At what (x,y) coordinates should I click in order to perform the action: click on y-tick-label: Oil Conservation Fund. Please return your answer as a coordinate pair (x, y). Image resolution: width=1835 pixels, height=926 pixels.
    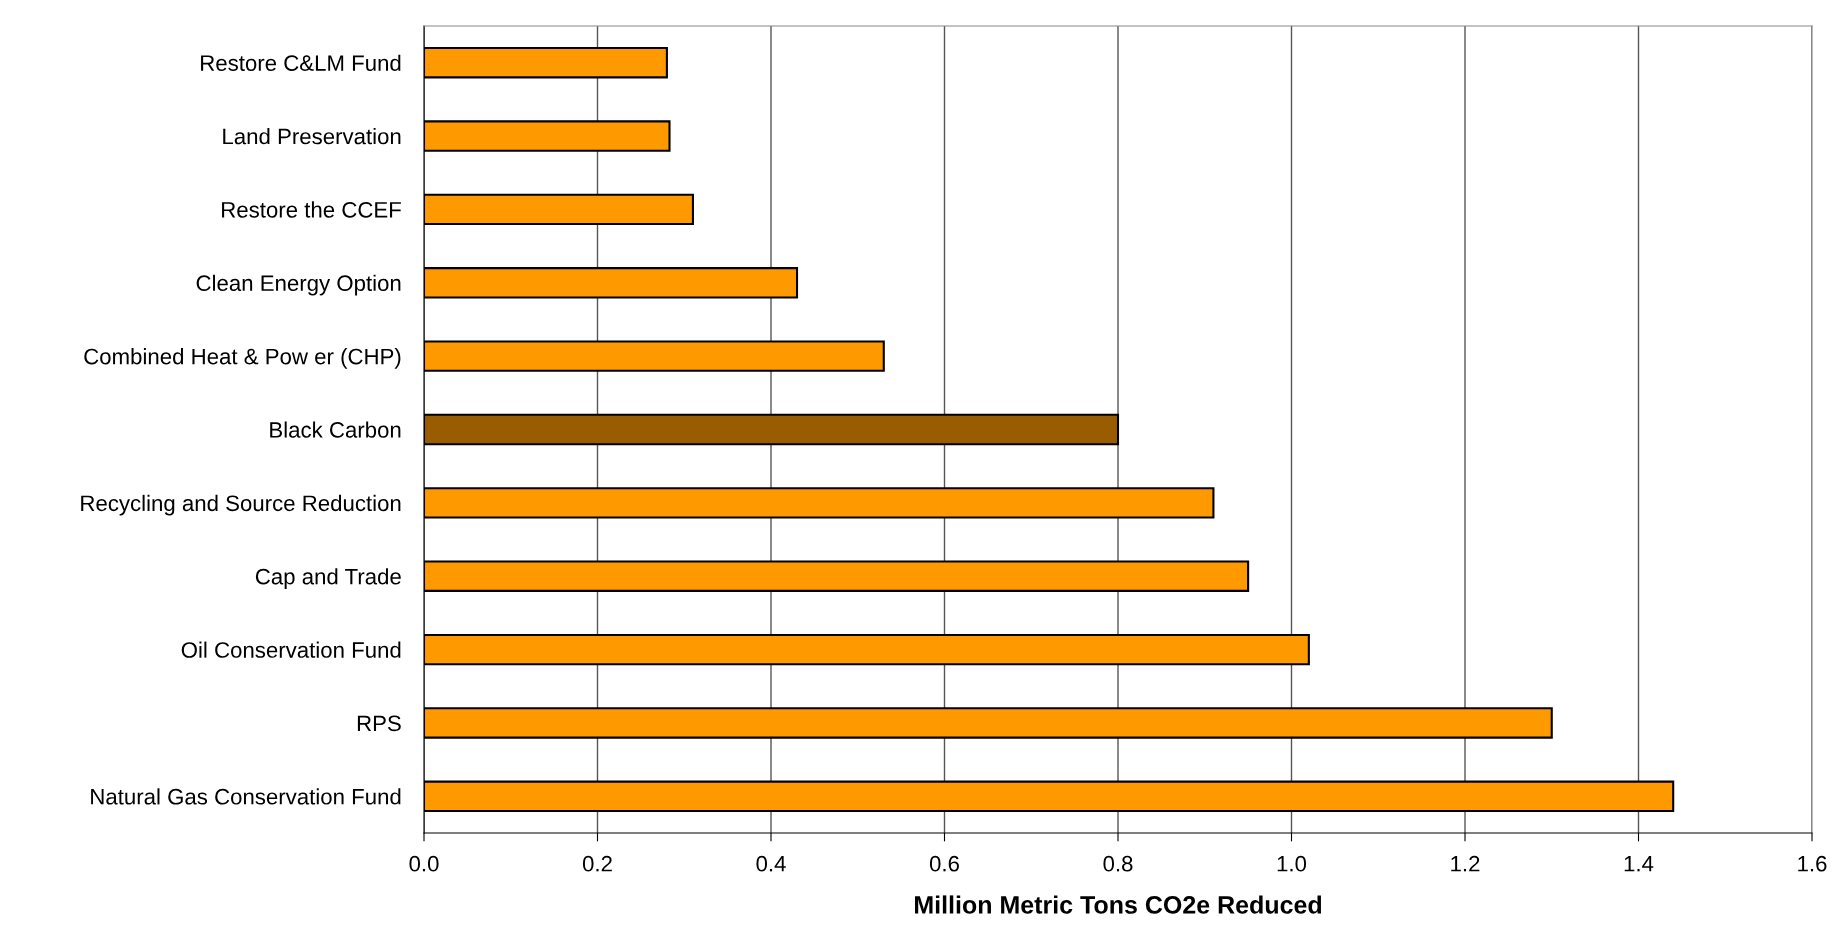
    Looking at the image, I should click on (291, 649).